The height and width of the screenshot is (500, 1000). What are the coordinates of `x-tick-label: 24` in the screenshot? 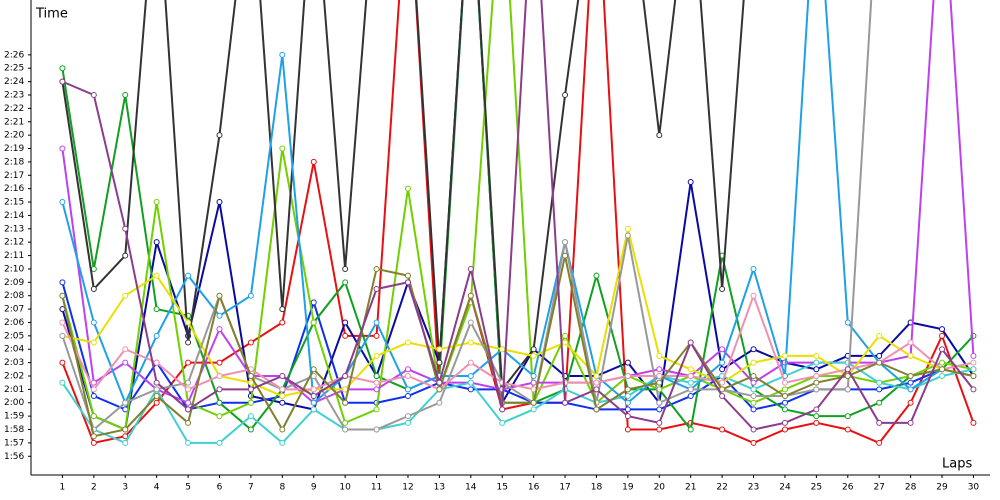 It's located at (785, 488).